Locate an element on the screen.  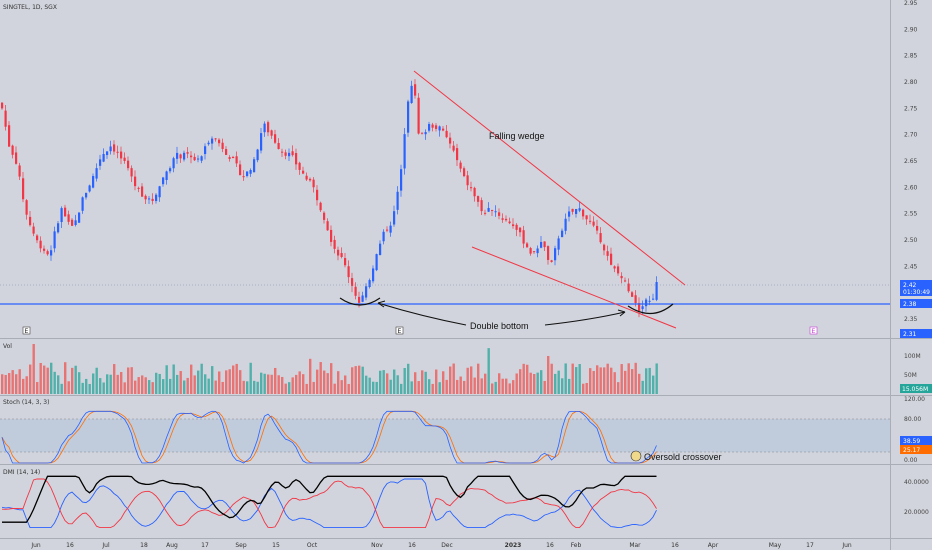
volume-badge is located at coordinates (916, 388).